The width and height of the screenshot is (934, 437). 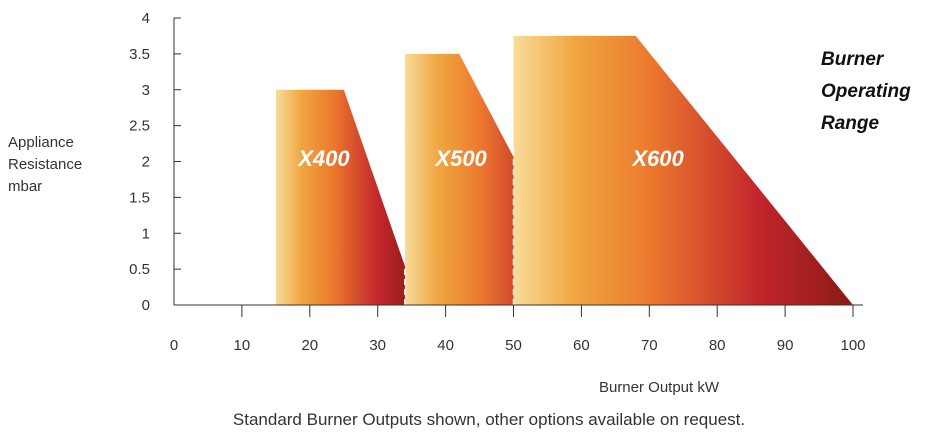 I want to click on y-tick-label: 1, so click(x=146, y=233).